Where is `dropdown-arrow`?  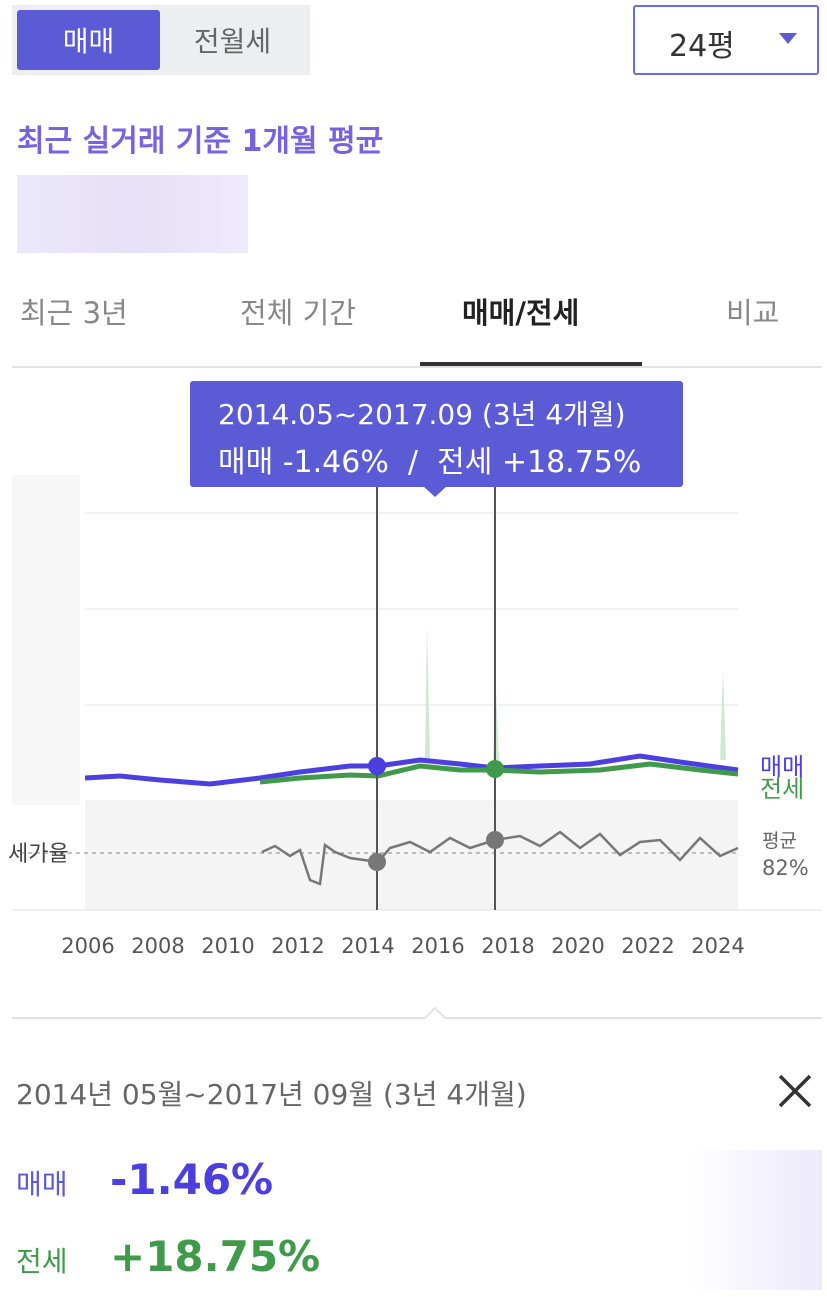 dropdown-arrow is located at coordinates (788, 38).